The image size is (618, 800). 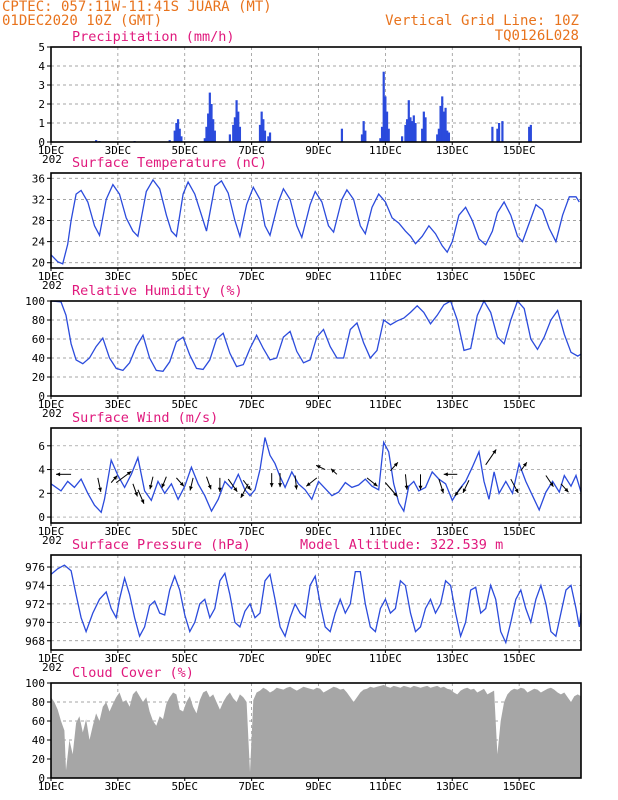 I want to click on panel-title: Precipitation (mm/h), so click(x=153, y=37).